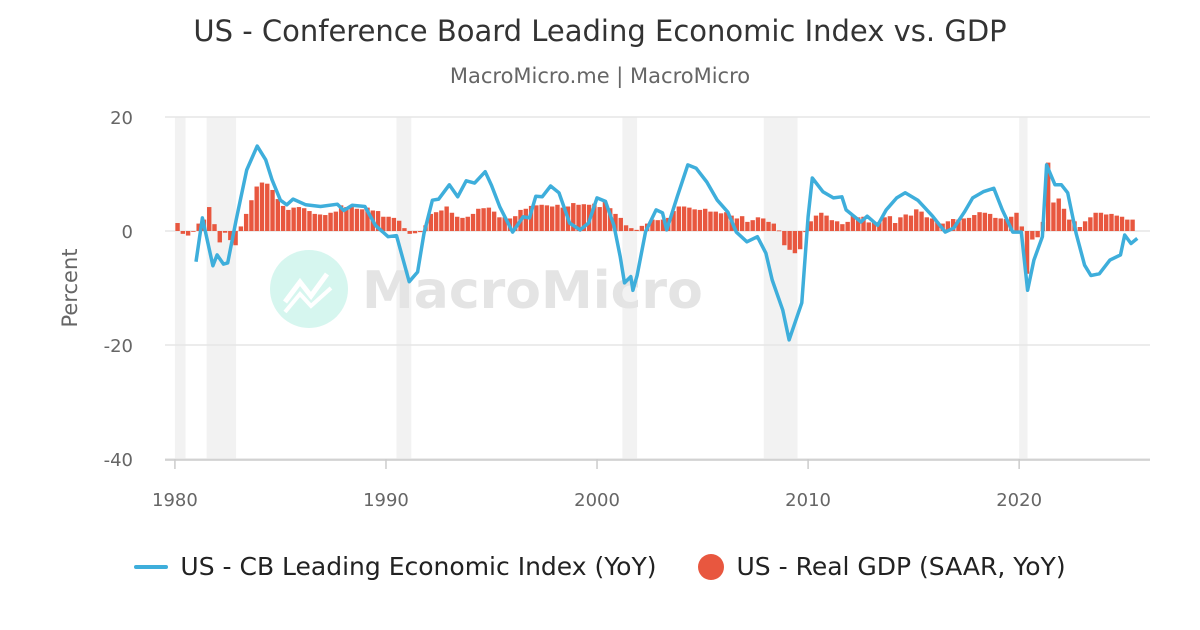 This screenshot has width=1200, height=630. I want to click on x-tick-label: 2000, so click(597, 500).